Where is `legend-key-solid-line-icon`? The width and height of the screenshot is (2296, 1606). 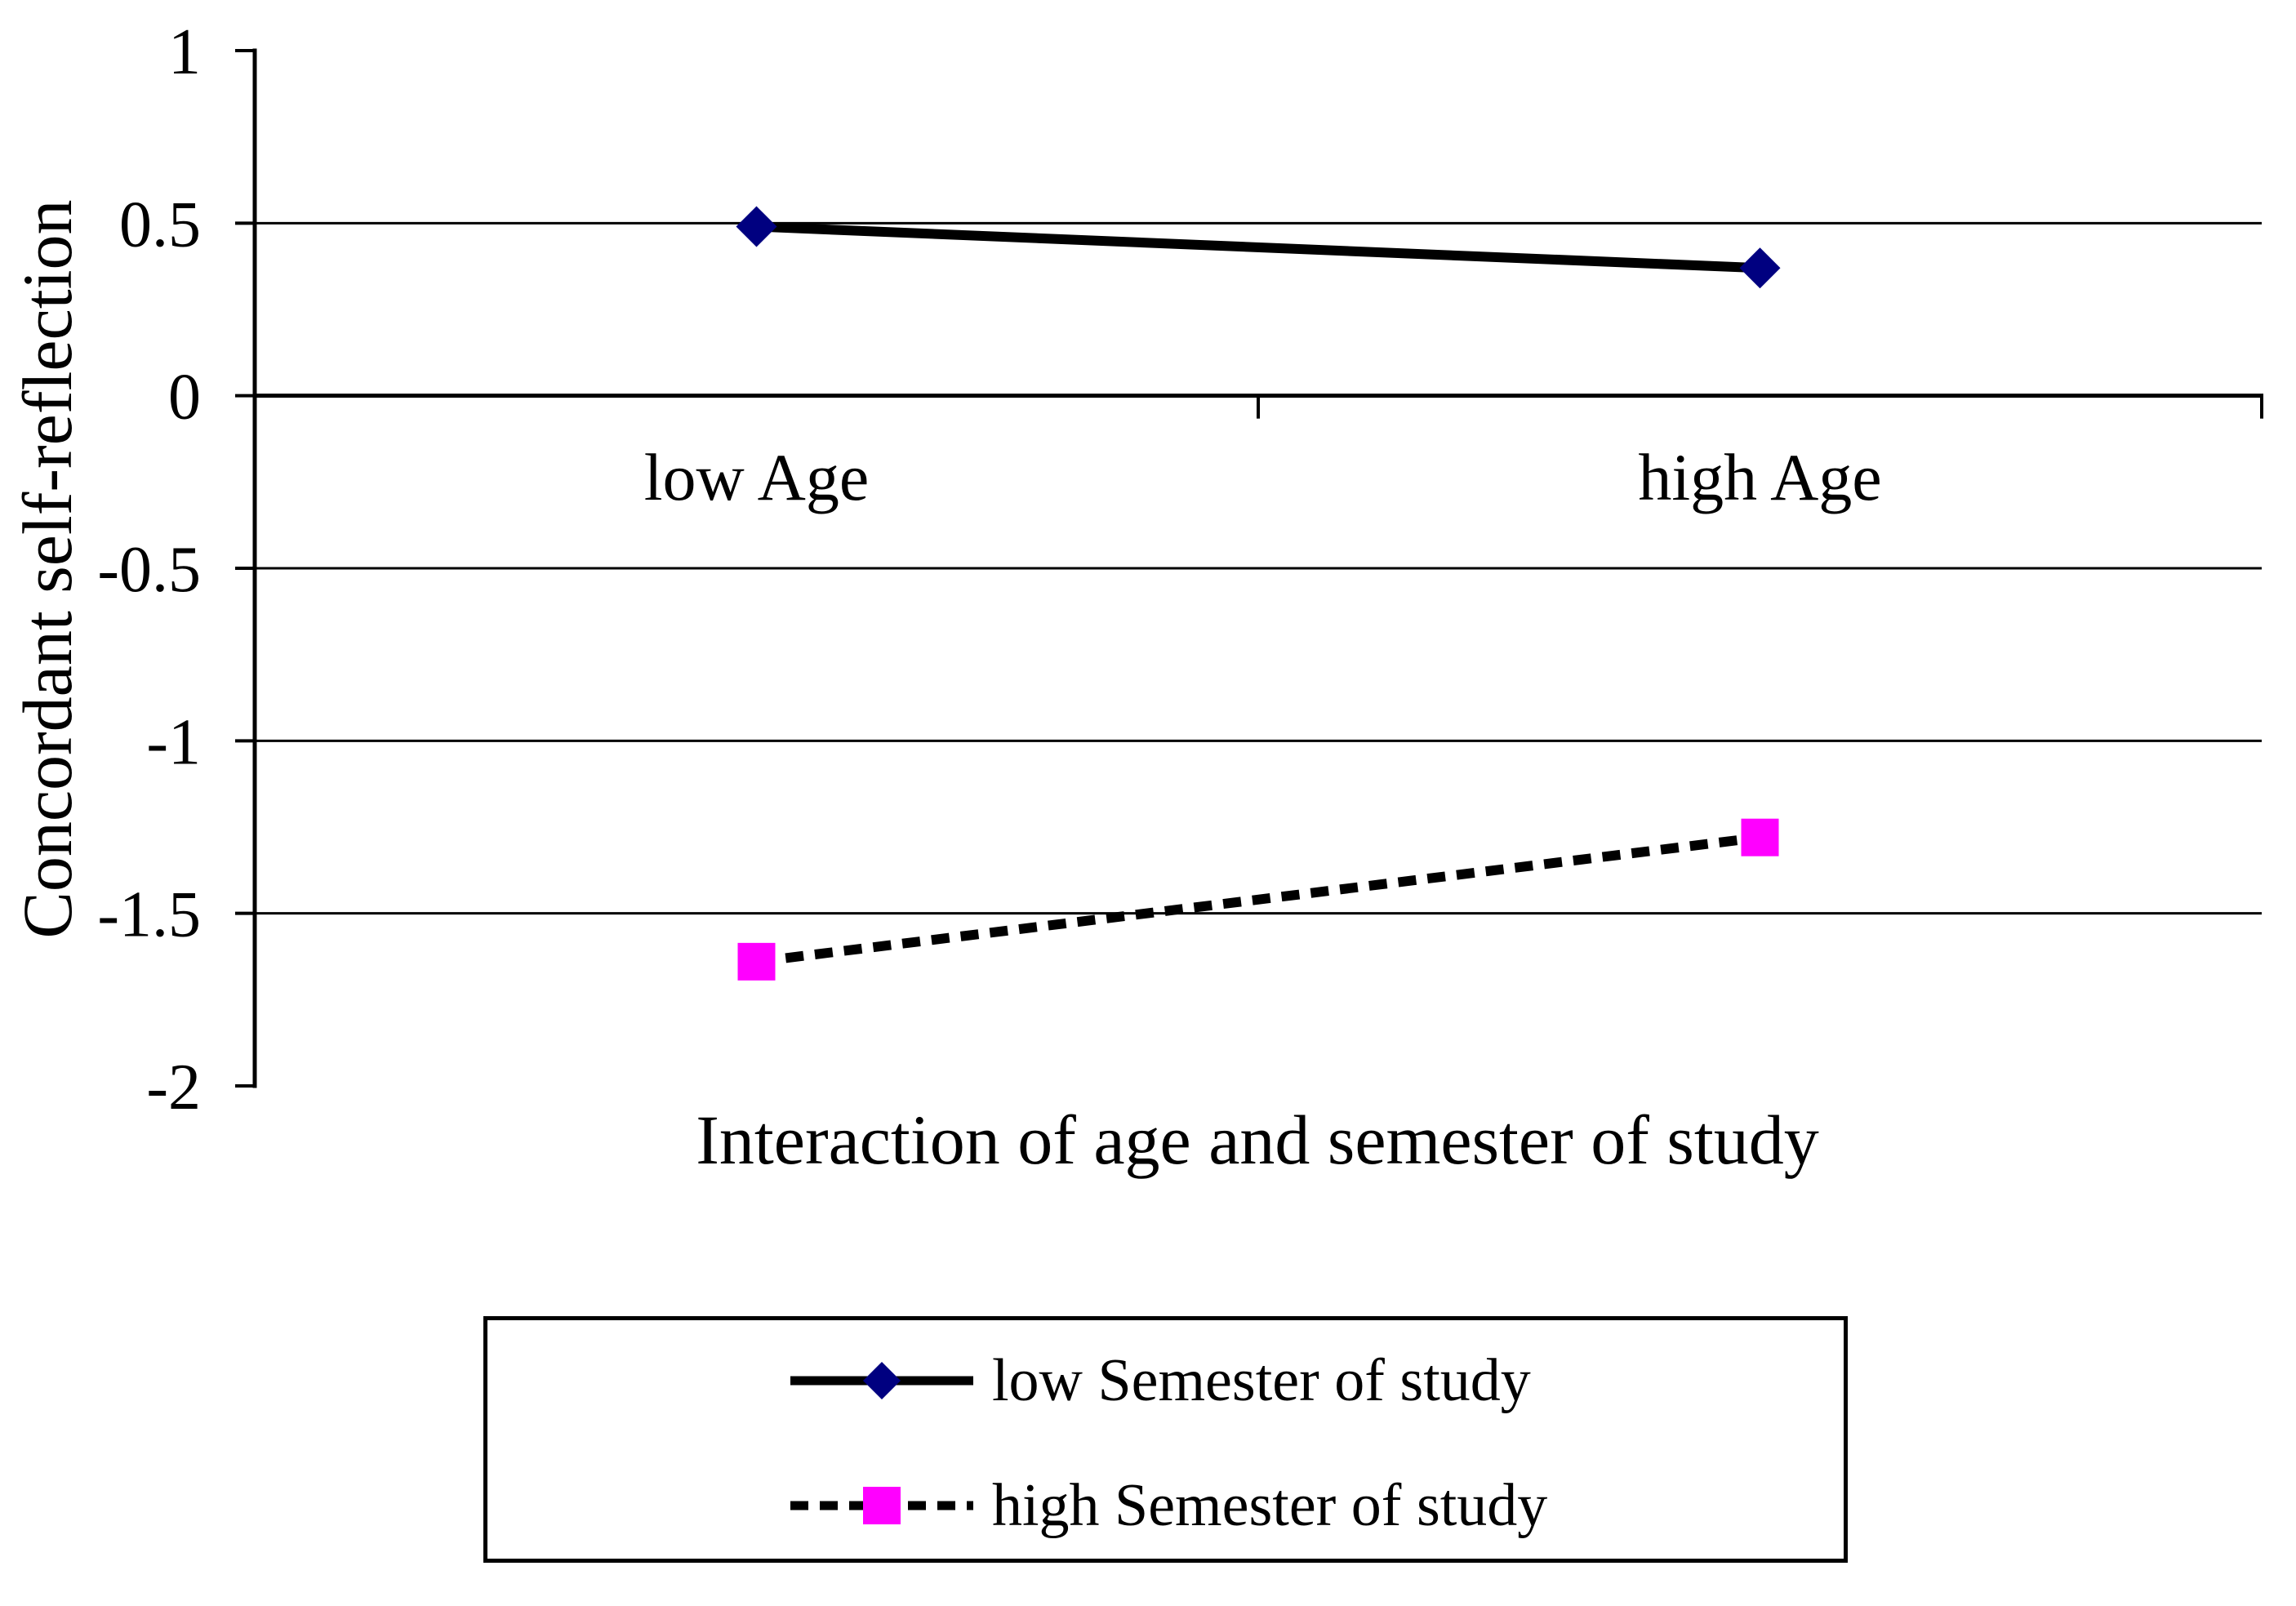
legend-key-solid-line-icon is located at coordinates (881, 1380).